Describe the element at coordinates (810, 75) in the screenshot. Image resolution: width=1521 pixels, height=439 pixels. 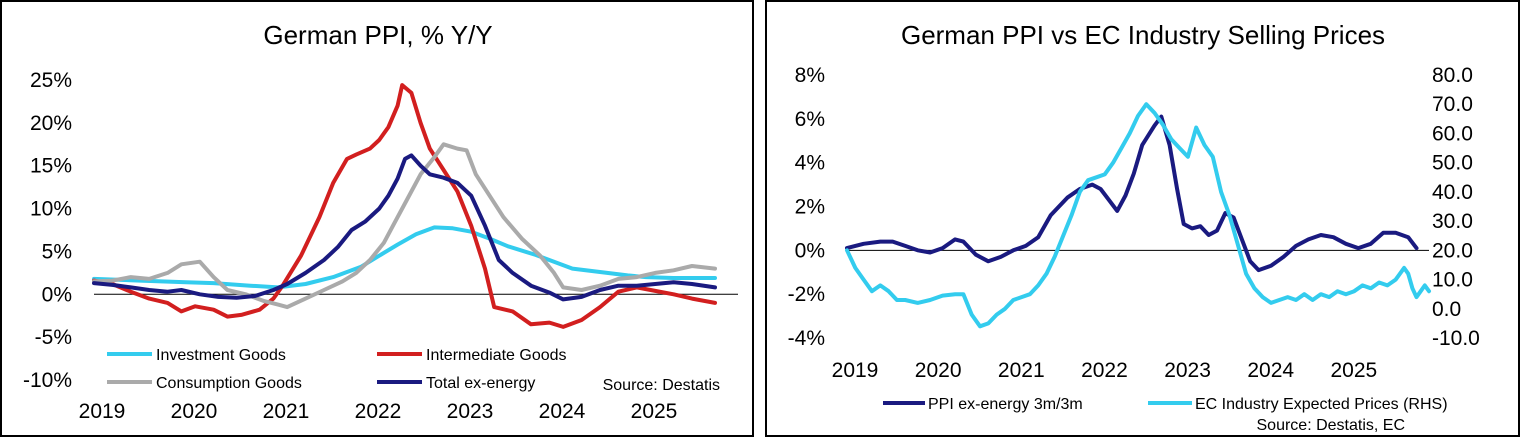
I see `y-tick-label: 8%` at that location.